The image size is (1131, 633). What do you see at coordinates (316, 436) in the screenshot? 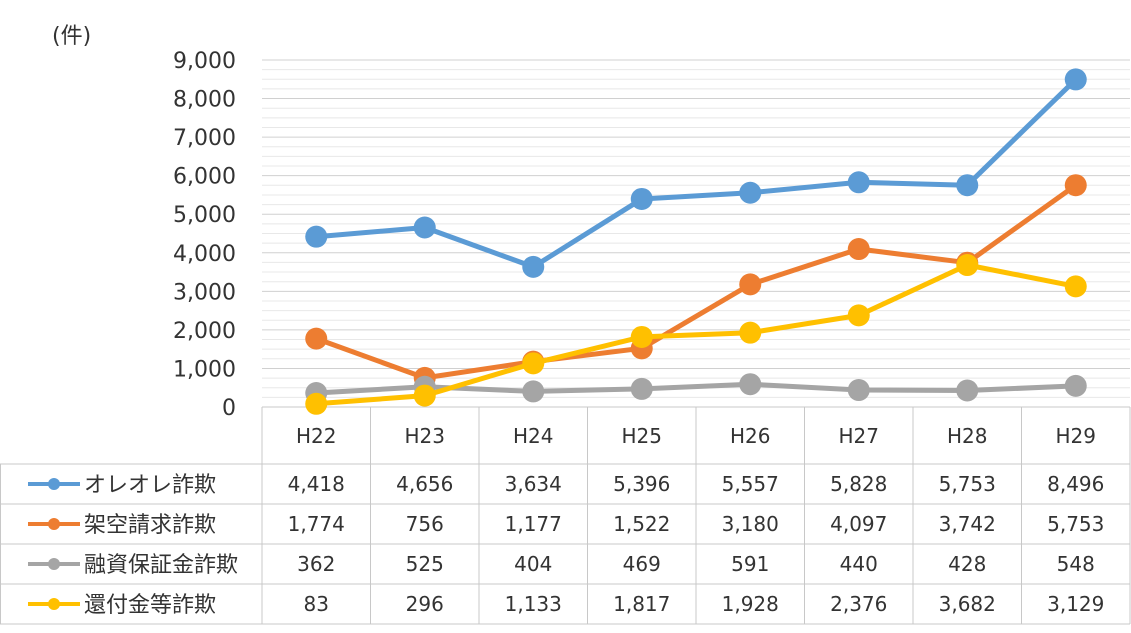
I see `x-category-label: H22` at bounding box center [316, 436].